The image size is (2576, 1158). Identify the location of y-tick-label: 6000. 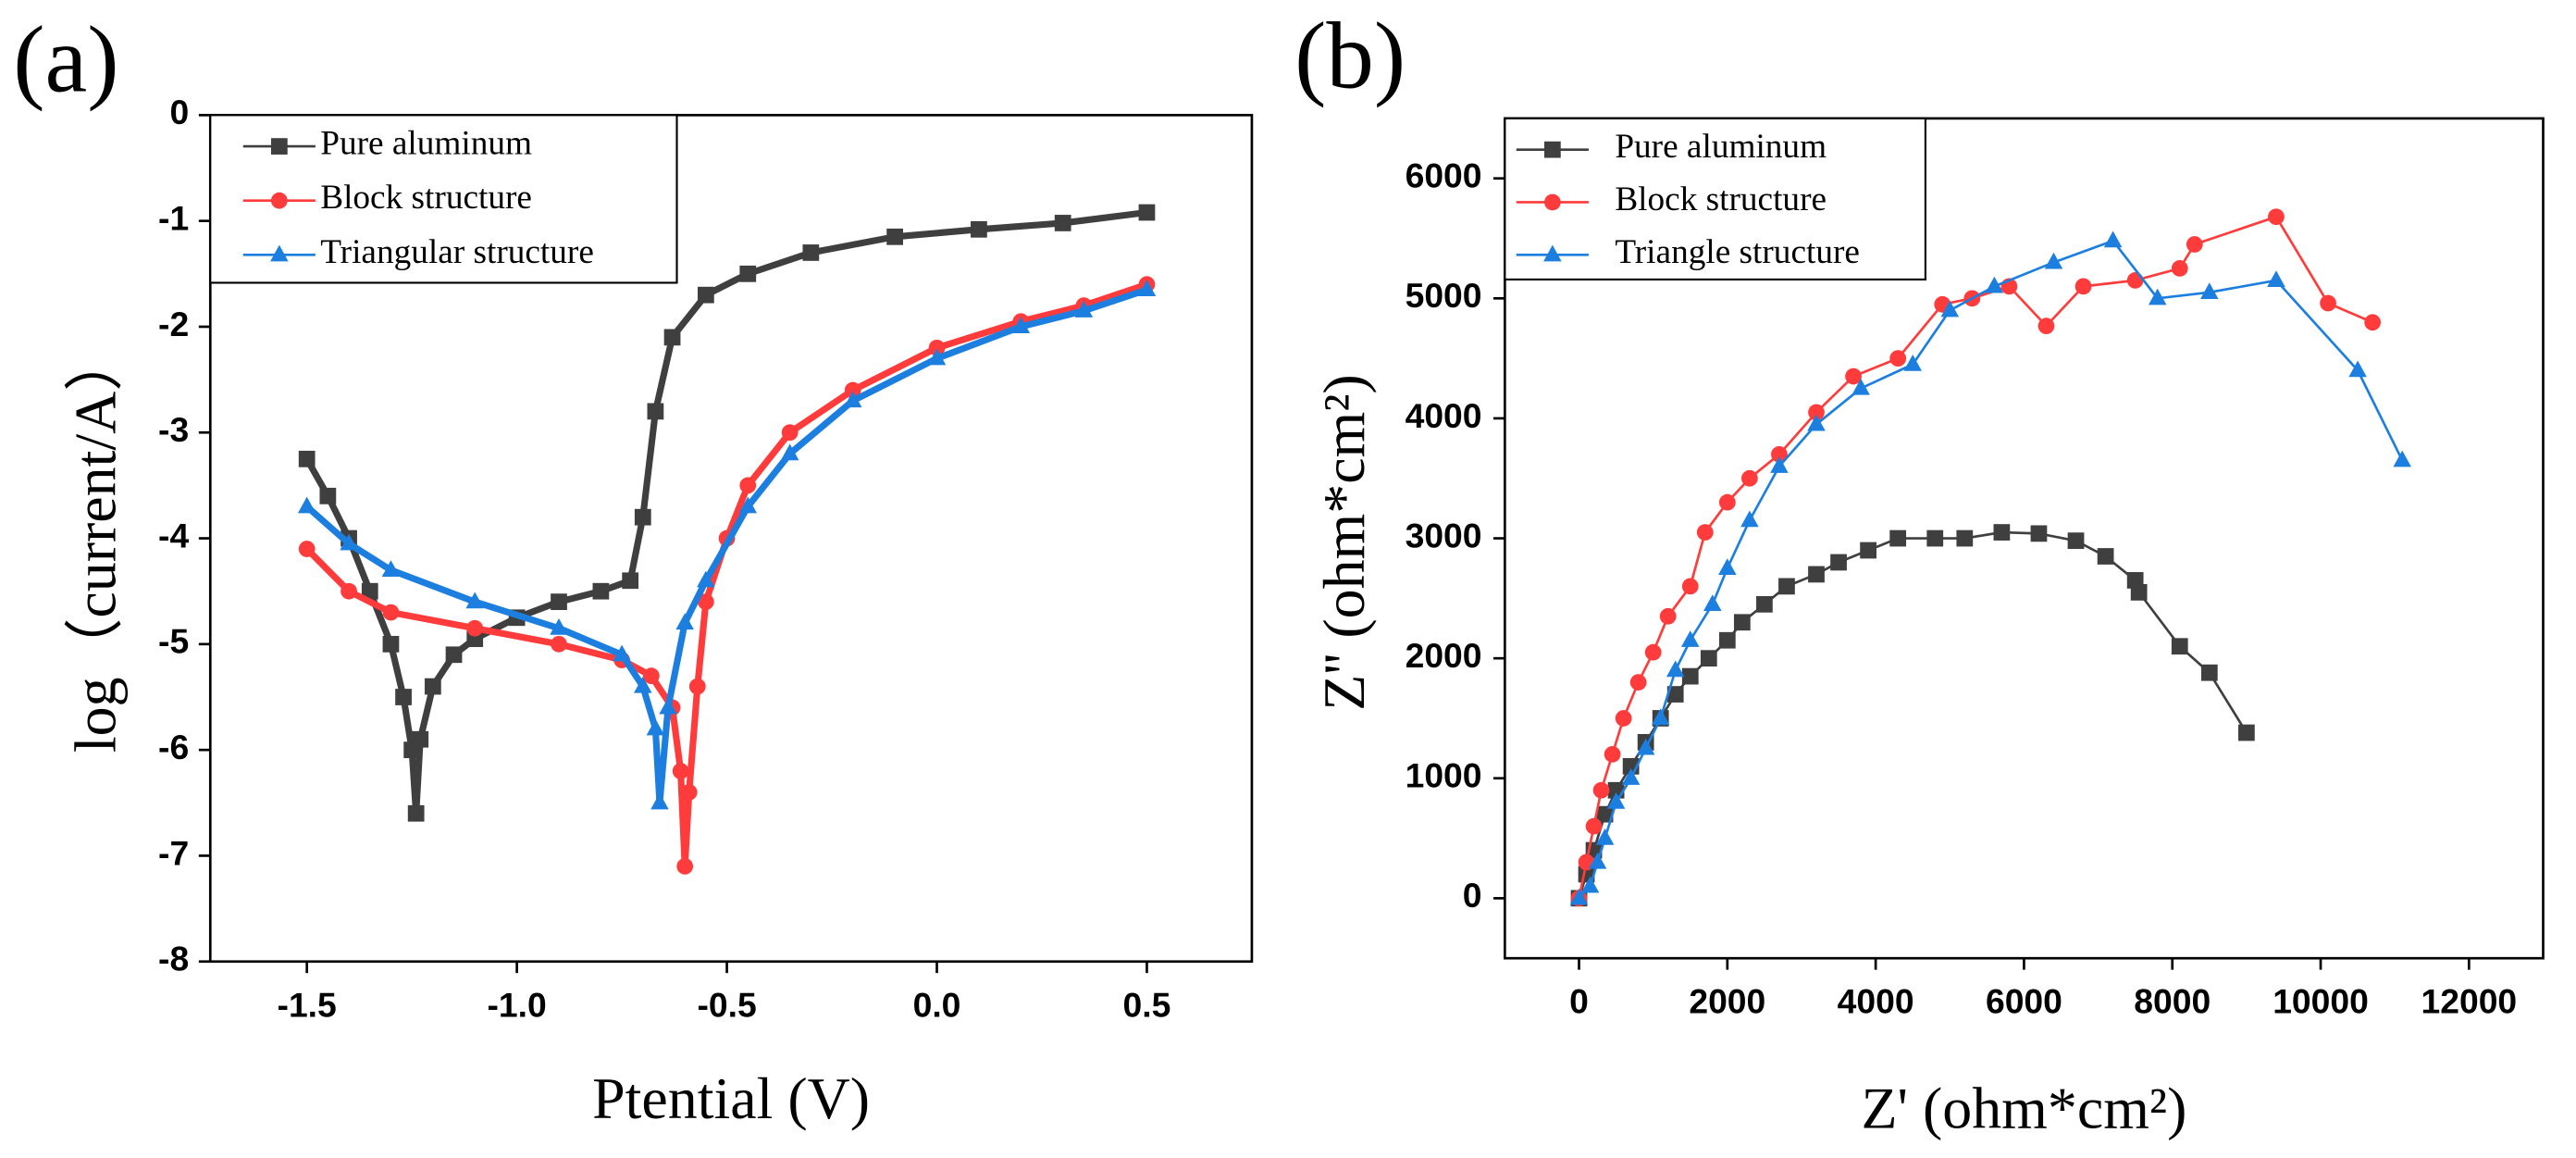
(1444, 176).